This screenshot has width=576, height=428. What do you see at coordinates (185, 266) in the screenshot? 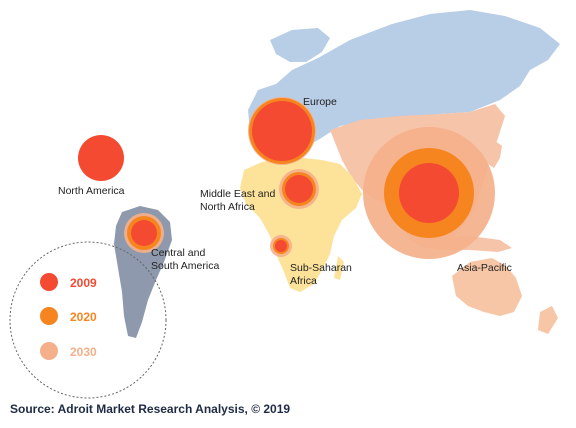
I see `label-central-south-america-2: South America` at bounding box center [185, 266].